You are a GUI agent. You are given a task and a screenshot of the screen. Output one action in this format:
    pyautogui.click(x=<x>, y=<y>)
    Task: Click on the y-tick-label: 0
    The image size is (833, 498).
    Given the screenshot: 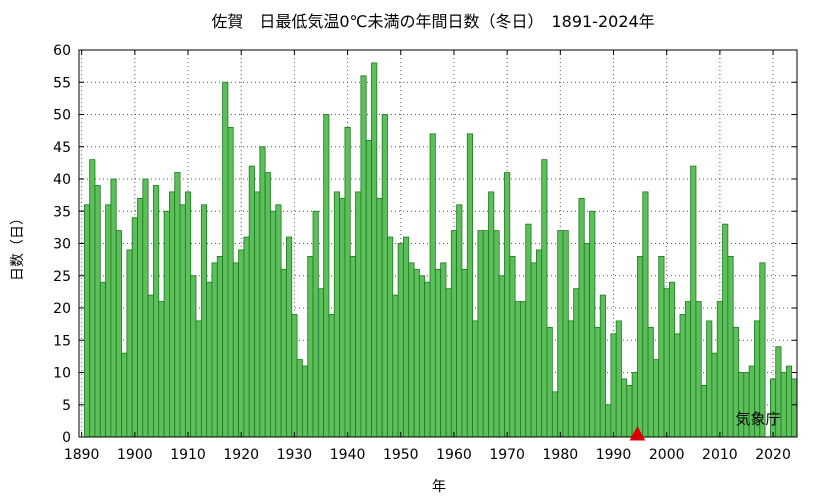 What is the action you would take?
    pyautogui.click(x=66, y=438)
    